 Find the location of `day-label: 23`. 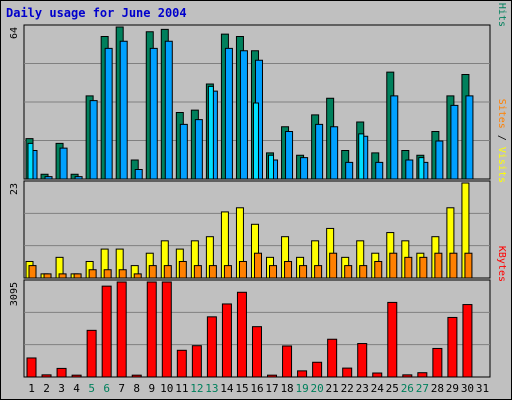

day-label: 23 is located at coordinates (362, 388).